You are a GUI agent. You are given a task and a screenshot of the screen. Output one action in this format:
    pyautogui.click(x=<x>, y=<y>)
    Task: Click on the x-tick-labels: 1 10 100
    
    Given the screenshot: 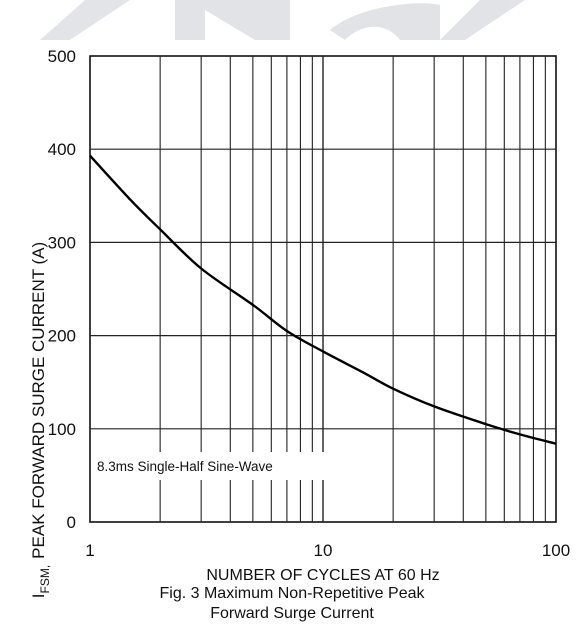 What is the action you would take?
    pyautogui.click(x=327, y=550)
    